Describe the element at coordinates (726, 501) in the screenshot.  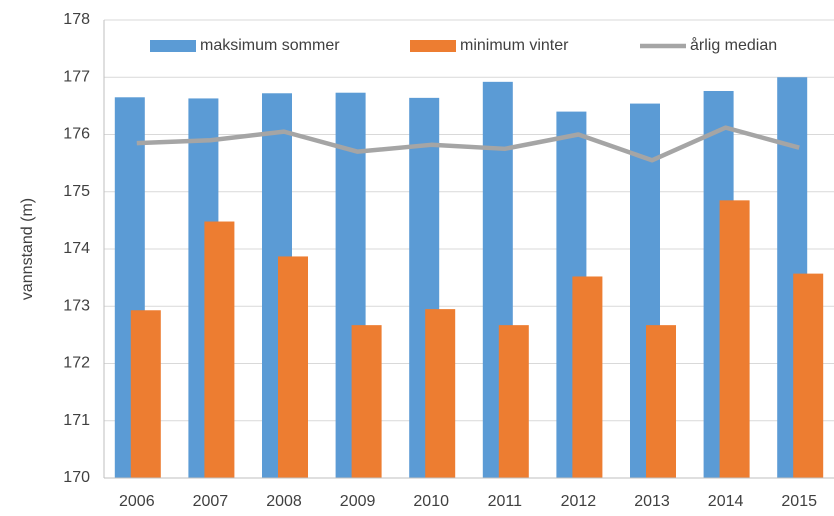
I see `x-tick-label: 2014` at that location.